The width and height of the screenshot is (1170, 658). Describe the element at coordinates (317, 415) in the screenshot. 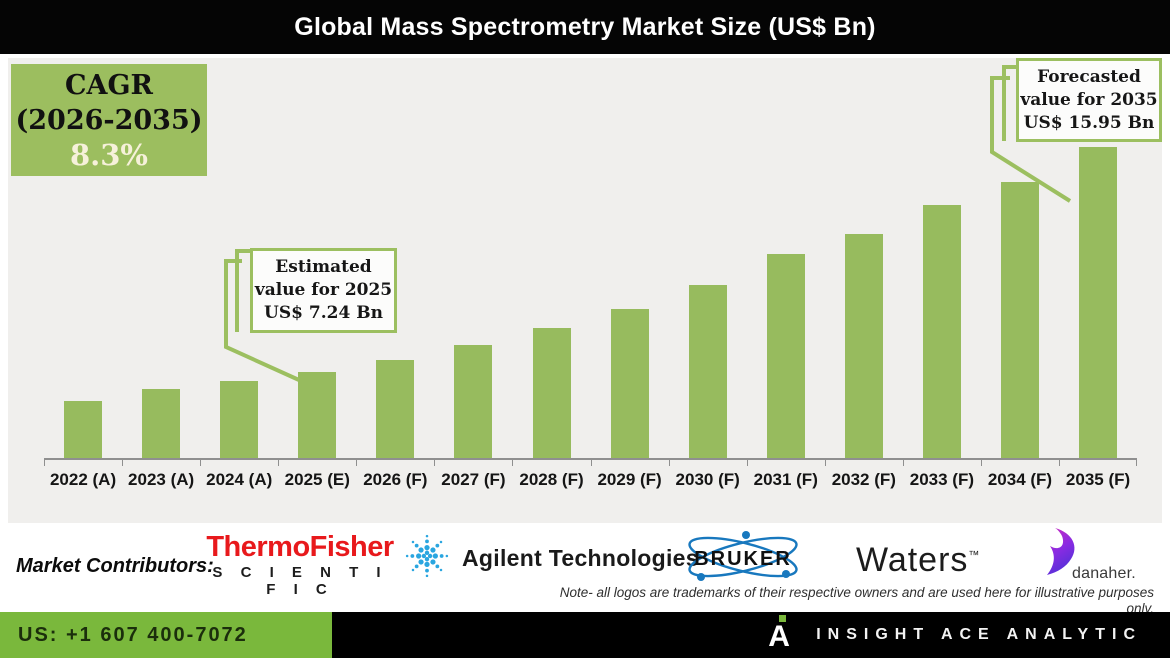

I see `bar-2025` at that location.